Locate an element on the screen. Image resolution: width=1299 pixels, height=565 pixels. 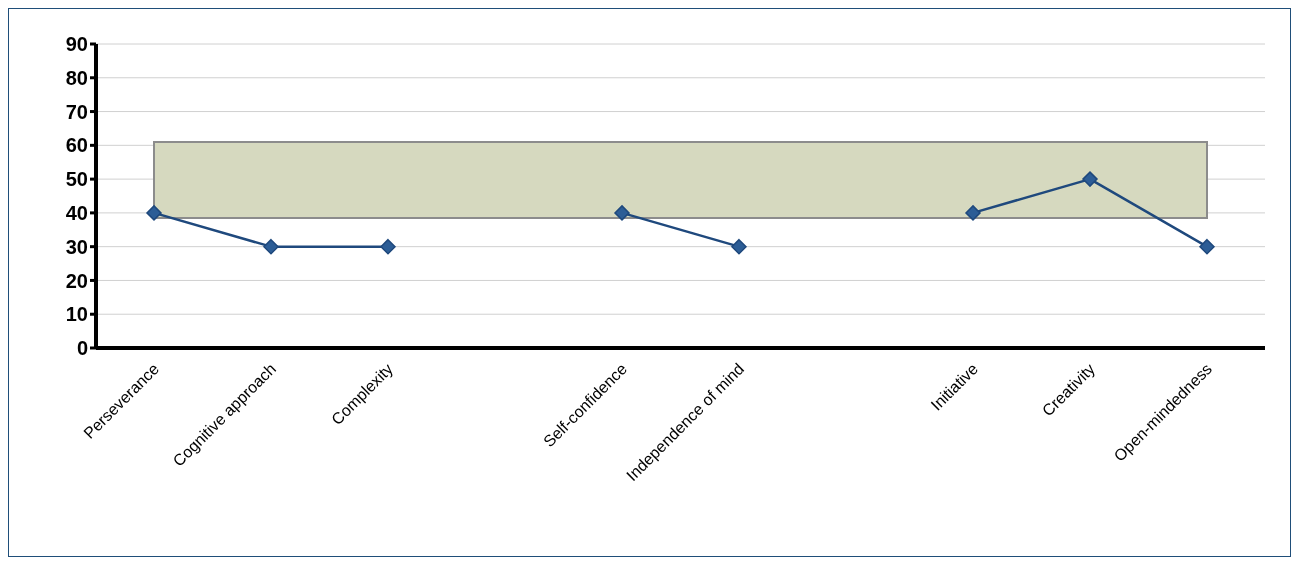
y-tick-label: 80 is located at coordinates (76, 77).